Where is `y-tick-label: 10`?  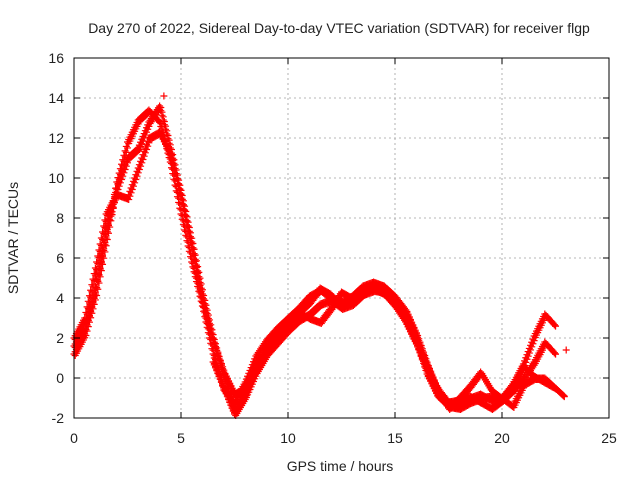
y-tick-label: 10 is located at coordinates (56, 178).